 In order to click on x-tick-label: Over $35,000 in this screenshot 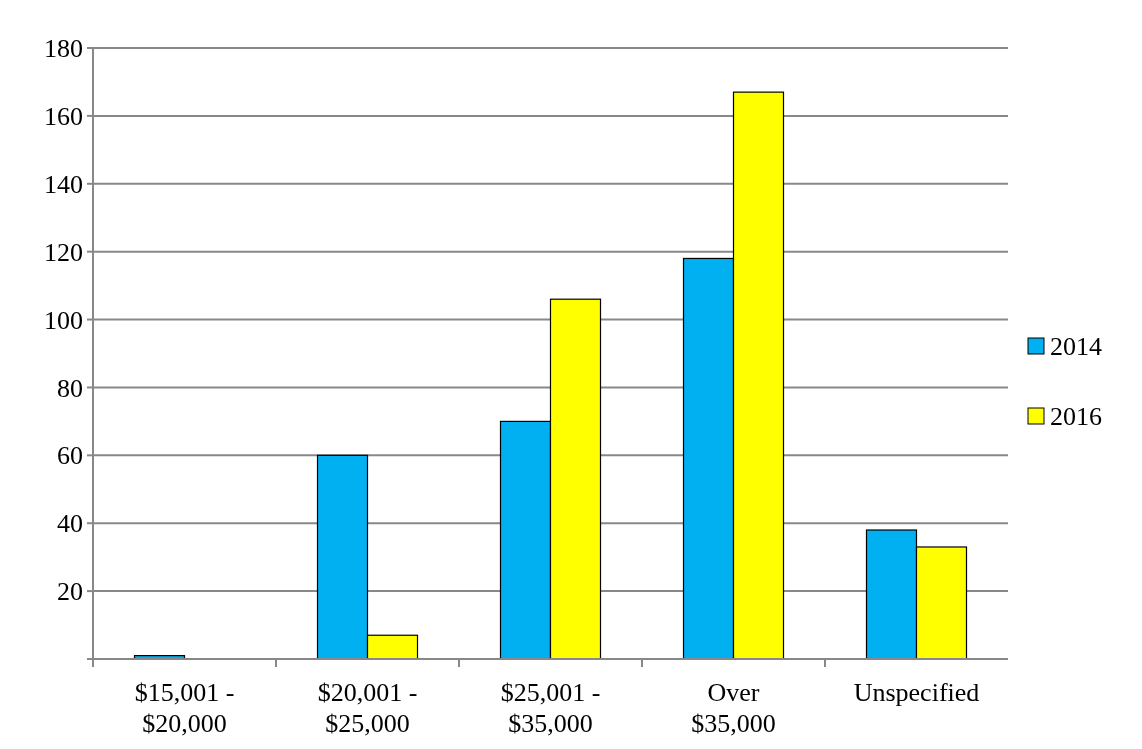, I will do `click(733, 708)`.